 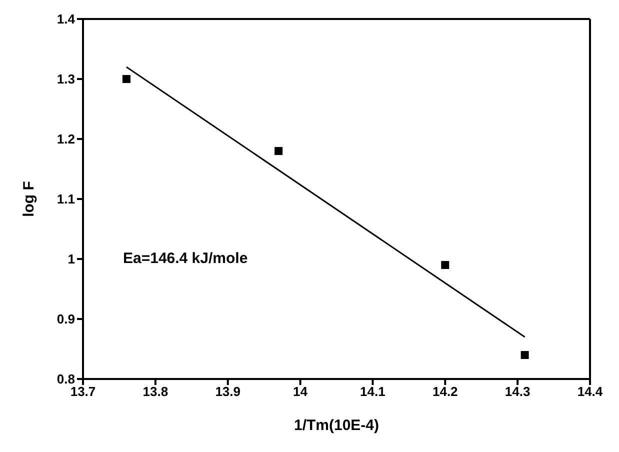 What do you see at coordinates (65, 319) in the screenshot?
I see `y-tick-label: 0.9` at bounding box center [65, 319].